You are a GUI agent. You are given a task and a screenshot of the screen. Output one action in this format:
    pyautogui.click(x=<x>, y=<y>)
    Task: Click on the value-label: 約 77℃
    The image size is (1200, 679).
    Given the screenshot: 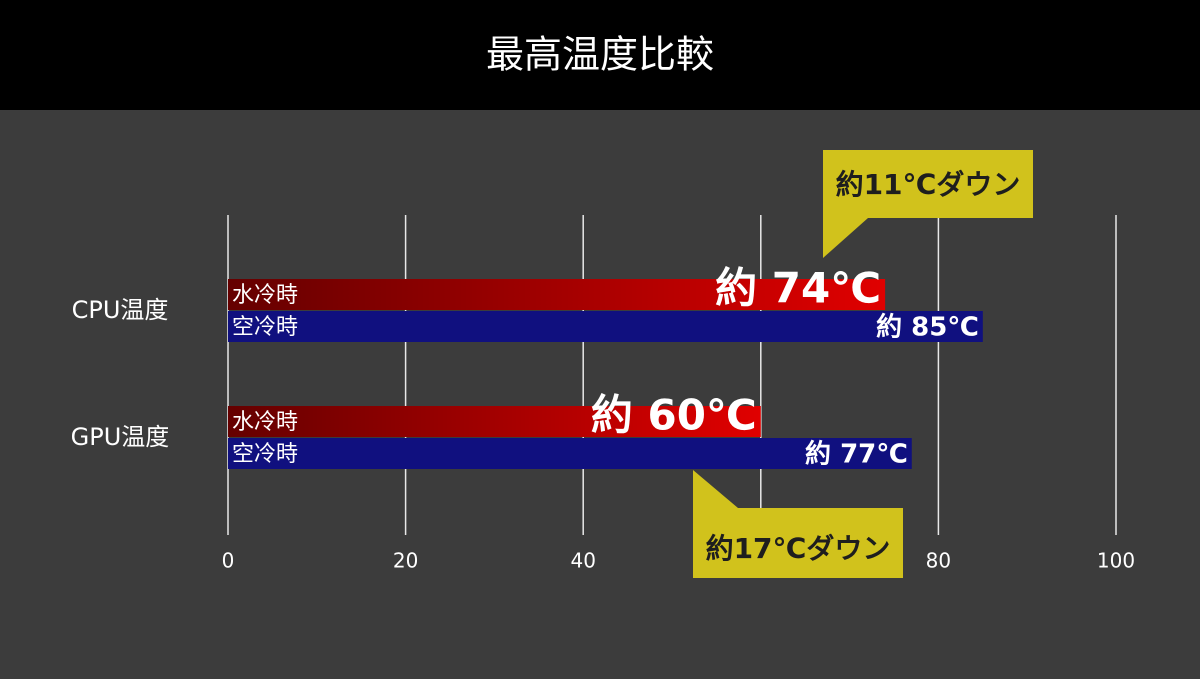 What is the action you would take?
    pyautogui.click(x=856, y=454)
    